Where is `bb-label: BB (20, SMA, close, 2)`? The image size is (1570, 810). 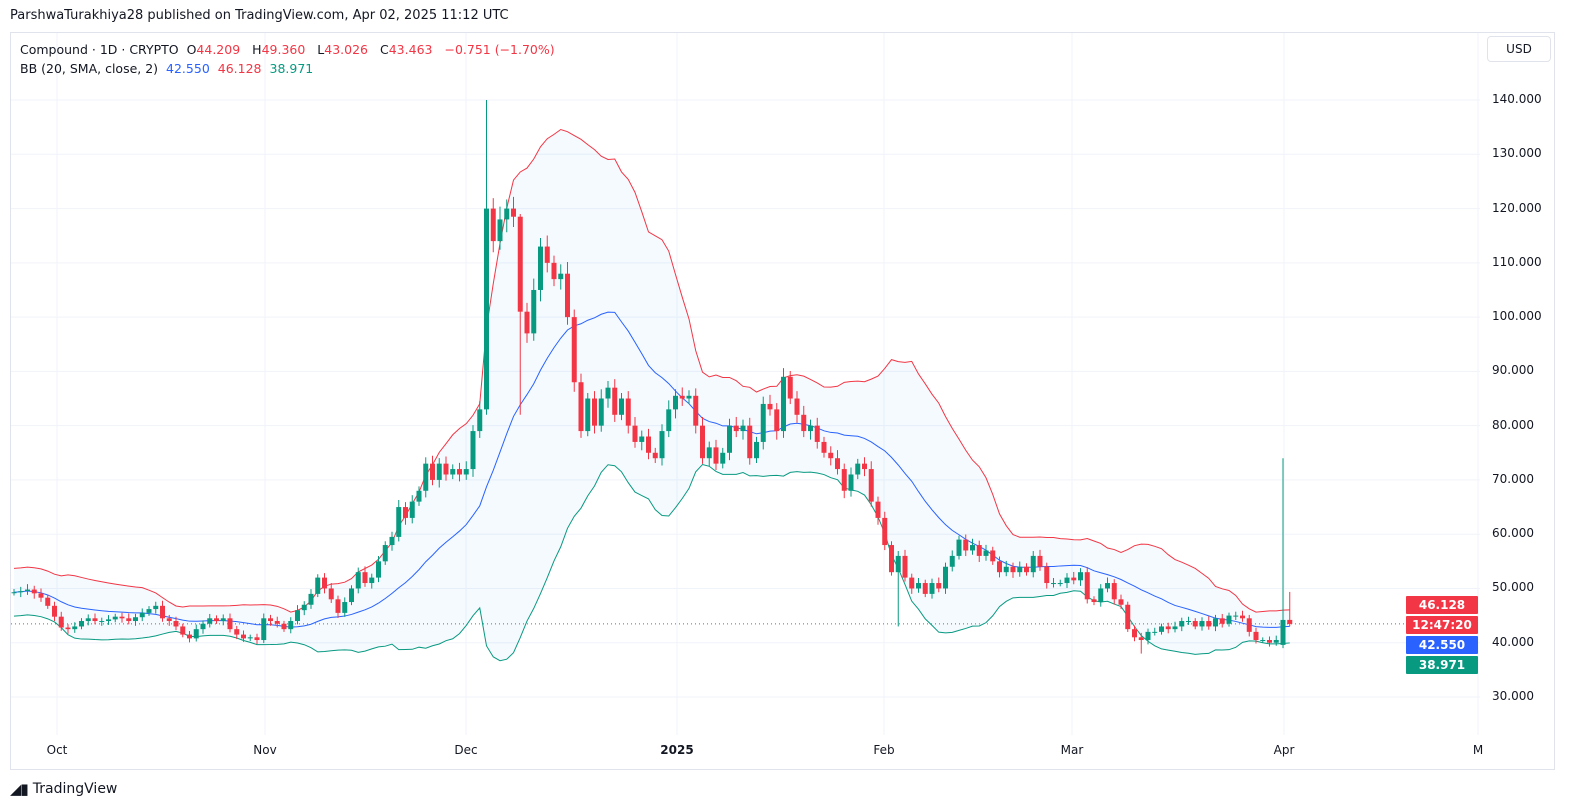 bb-label: BB (20, SMA, close, 2) is located at coordinates (89, 68).